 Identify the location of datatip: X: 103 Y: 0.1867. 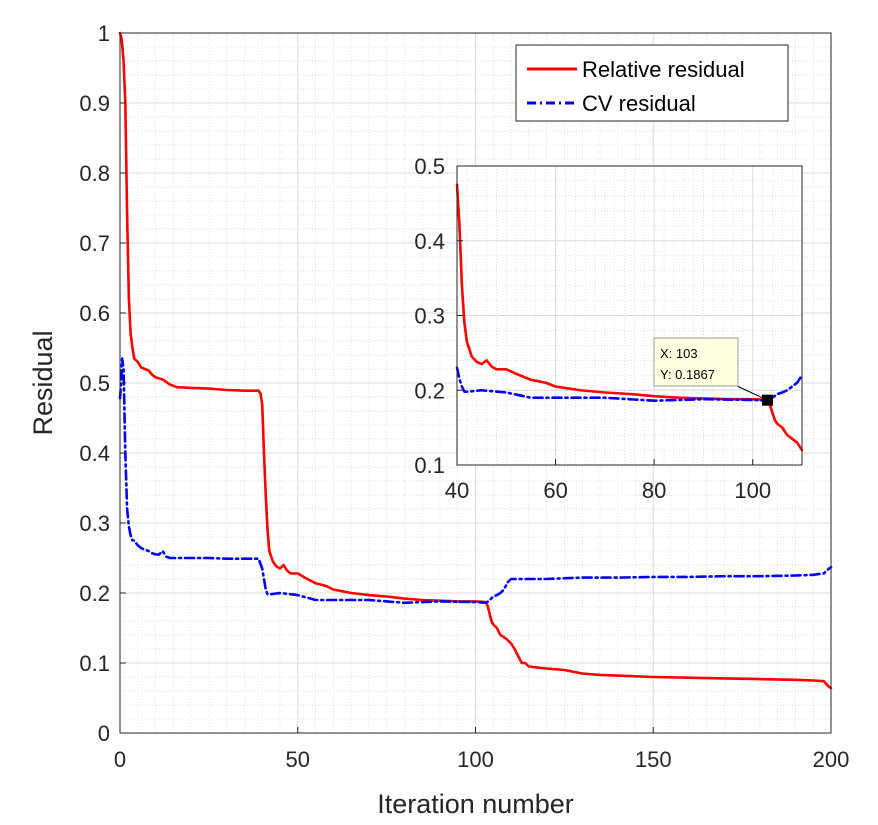
(713, 371).